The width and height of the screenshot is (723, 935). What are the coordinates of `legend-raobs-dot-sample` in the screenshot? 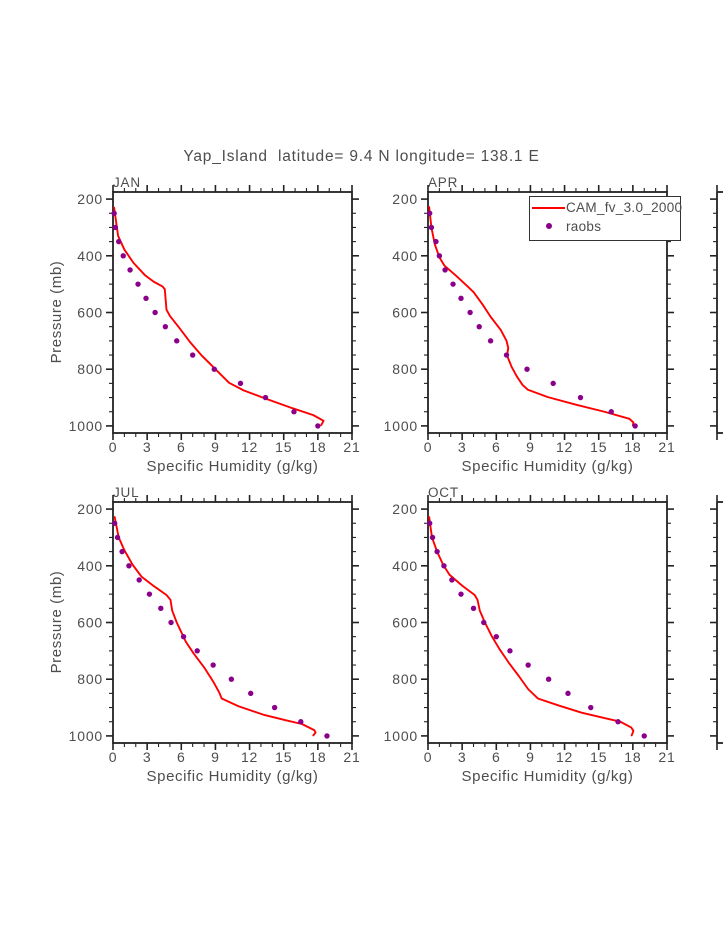 It's located at (549, 226).